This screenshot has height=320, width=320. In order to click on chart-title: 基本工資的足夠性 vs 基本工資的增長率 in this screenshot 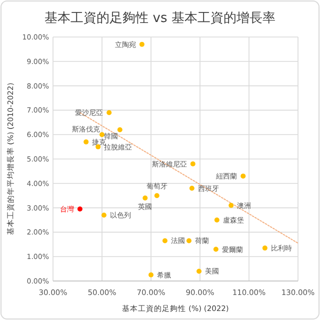, I will do `click(160, 18)`.